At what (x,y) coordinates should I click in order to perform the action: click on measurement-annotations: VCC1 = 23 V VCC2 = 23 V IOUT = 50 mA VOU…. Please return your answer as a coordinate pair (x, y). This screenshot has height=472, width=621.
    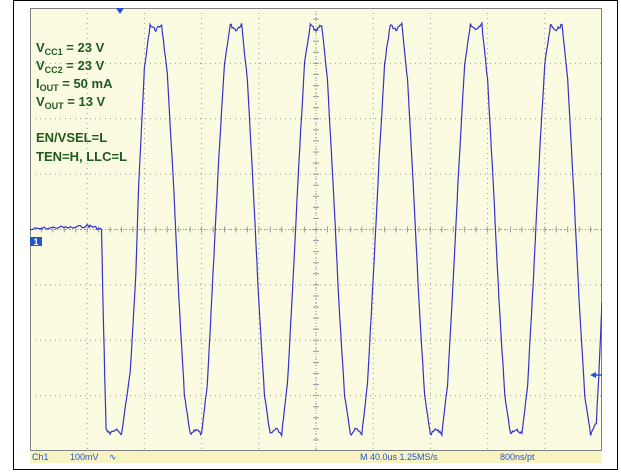
    Looking at the image, I should click on (81, 102).